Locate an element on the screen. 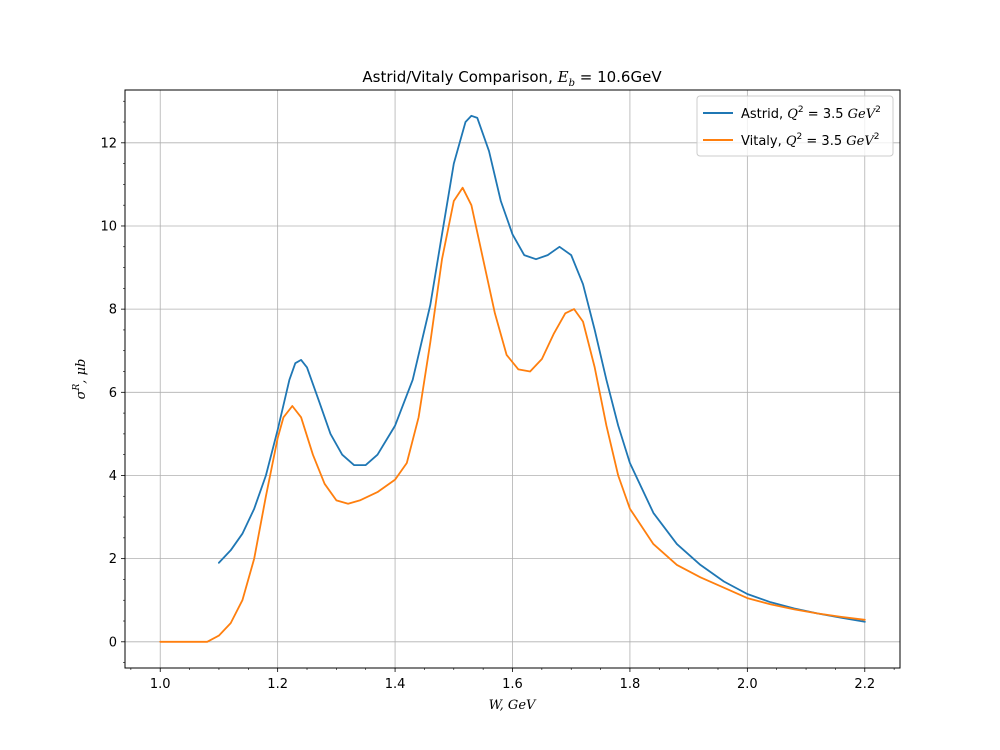  x-tick-label: 2.0 is located at coordinates (747, 684).